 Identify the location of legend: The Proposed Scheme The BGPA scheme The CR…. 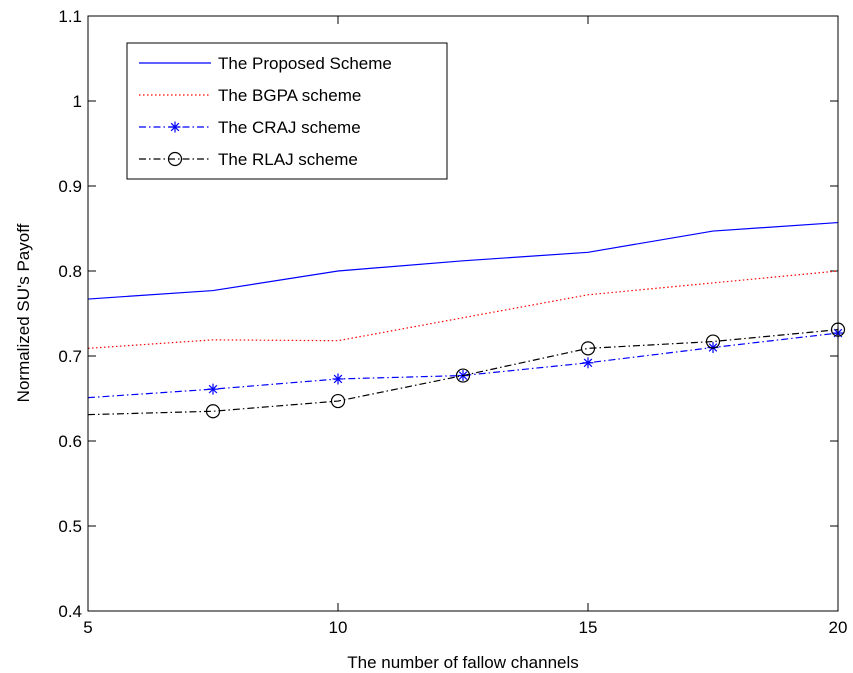
(287, 111).